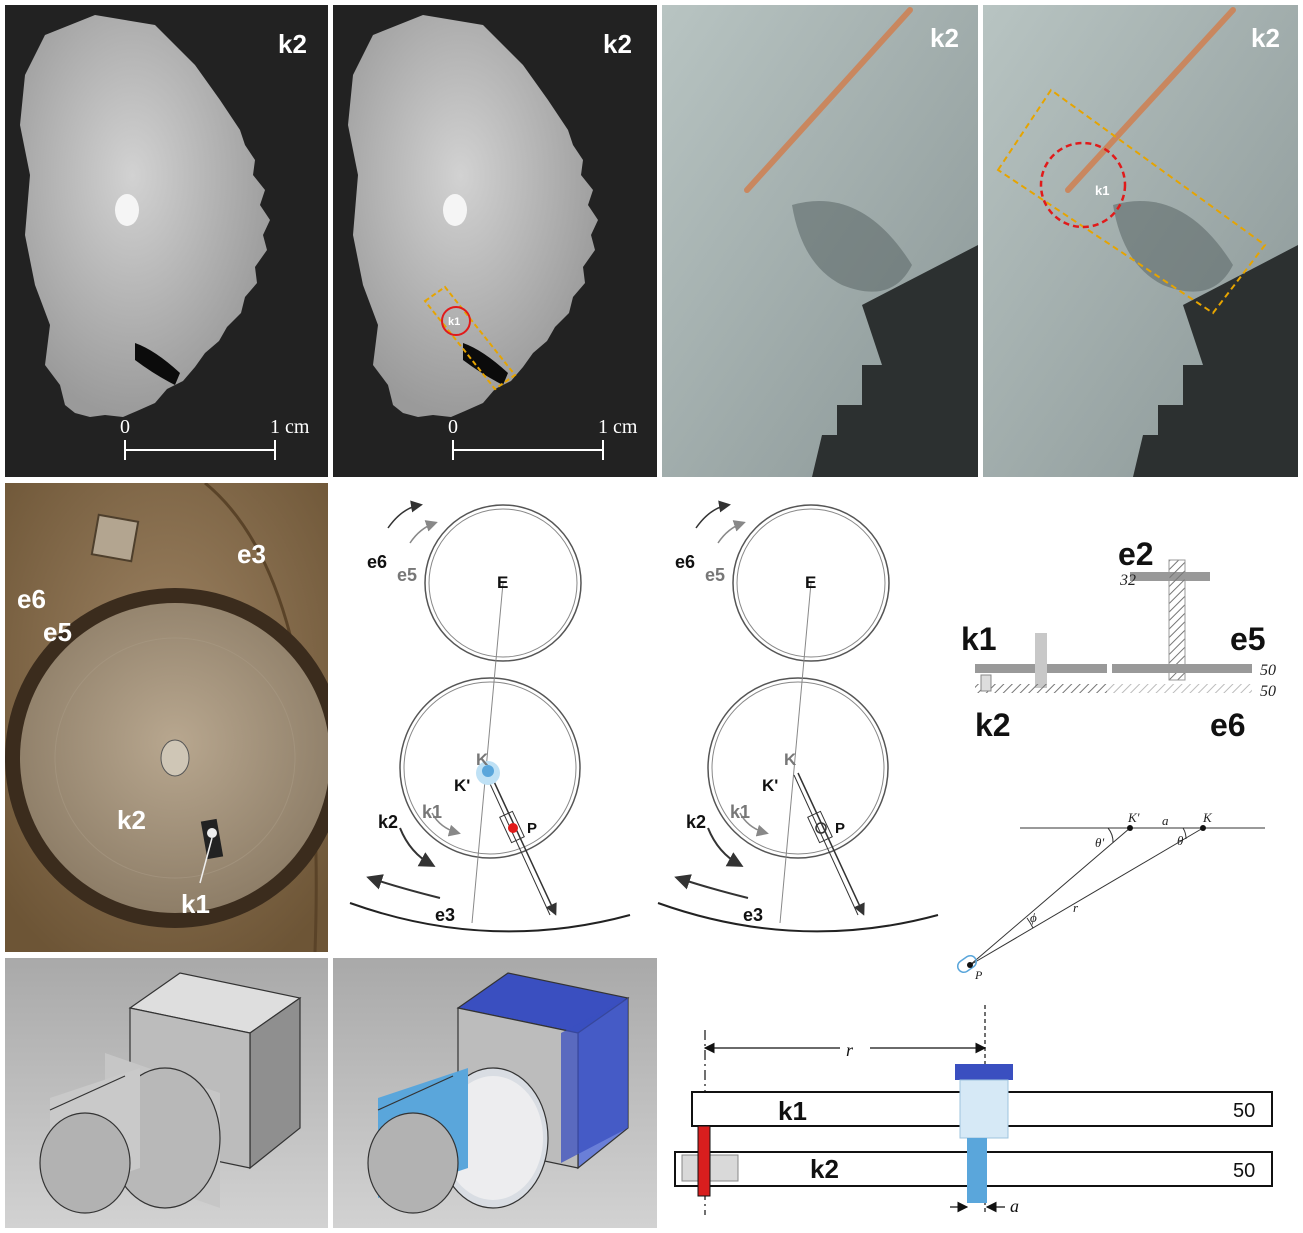 The width and height of the screenshot is (1303, 1233). What do you see at coordinates (1180, 840) in the screenshot?
I see `label-theta: θ` at bounding box center [1180, 840].